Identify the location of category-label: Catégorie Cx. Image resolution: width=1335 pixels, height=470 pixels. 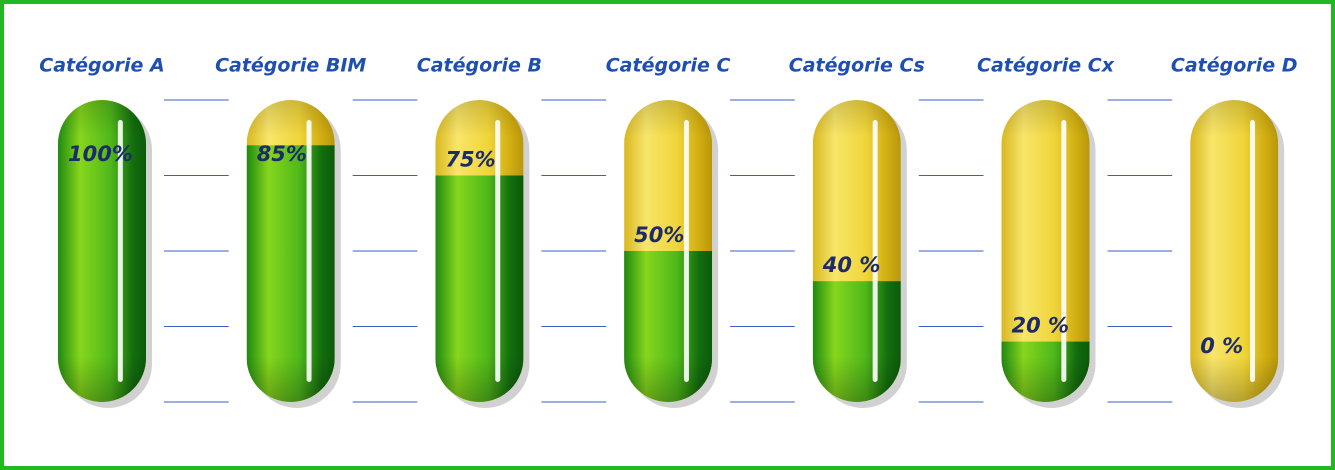
(1046, 66).